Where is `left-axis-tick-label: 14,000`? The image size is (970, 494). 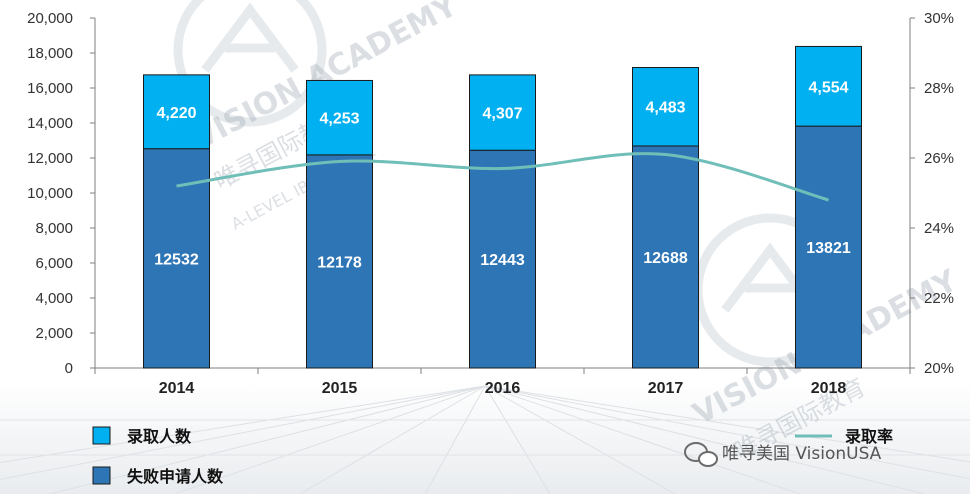 left-axis-tick-label: 14,000 is located at coordinates (50, 123).